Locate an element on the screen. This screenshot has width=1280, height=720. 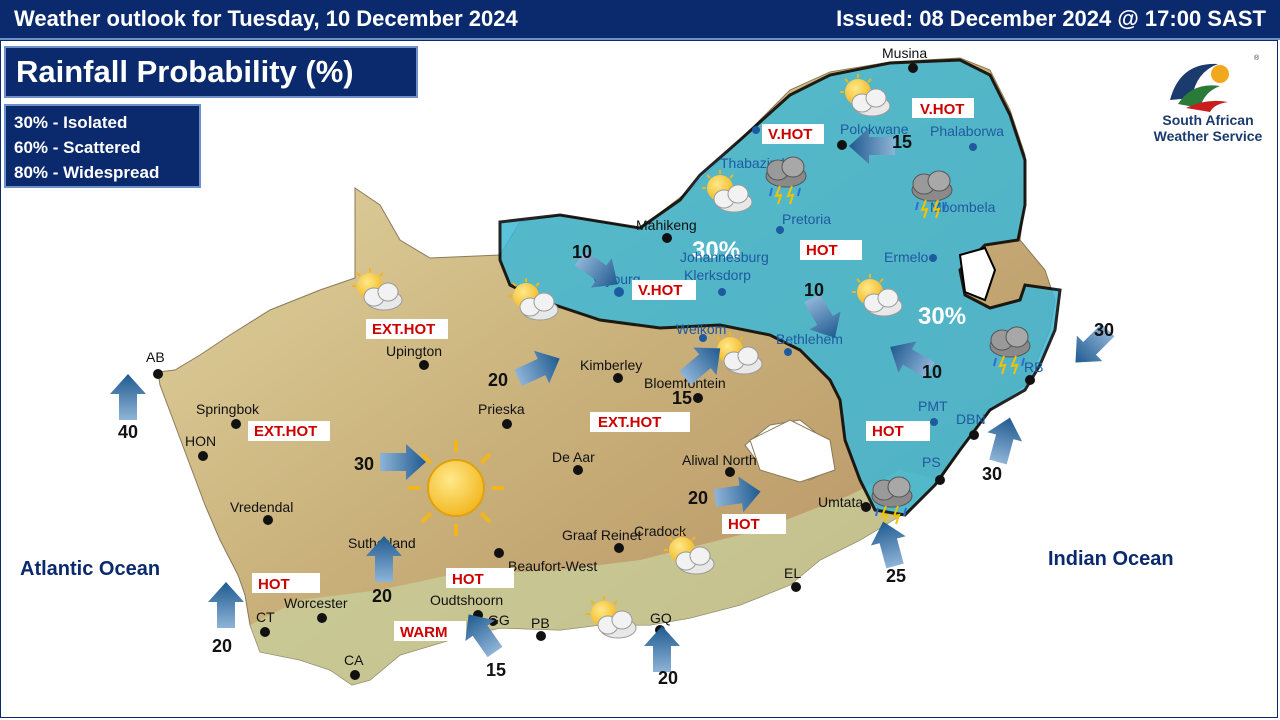
city-graaf-reinet: Graaf Reinet is located at coordinates (601, 535).